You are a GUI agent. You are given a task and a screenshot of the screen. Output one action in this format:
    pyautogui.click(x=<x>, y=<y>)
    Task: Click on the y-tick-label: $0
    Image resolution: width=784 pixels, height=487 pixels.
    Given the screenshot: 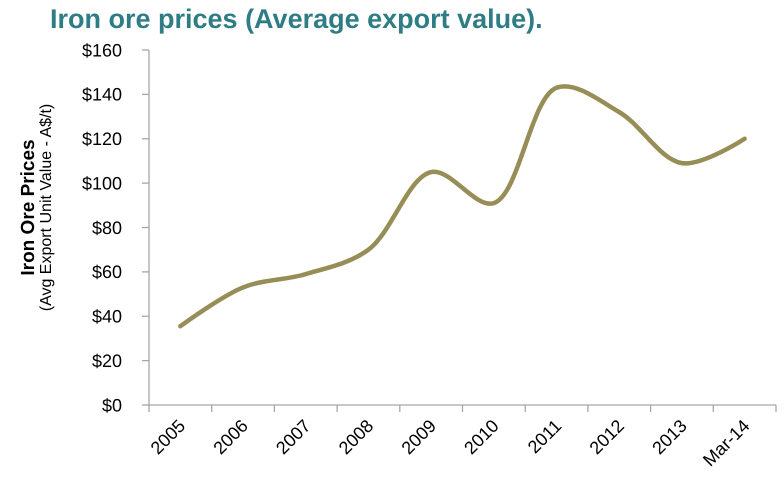 What is the action you would take?
    pyautogui.click(x=112, y=405)
    